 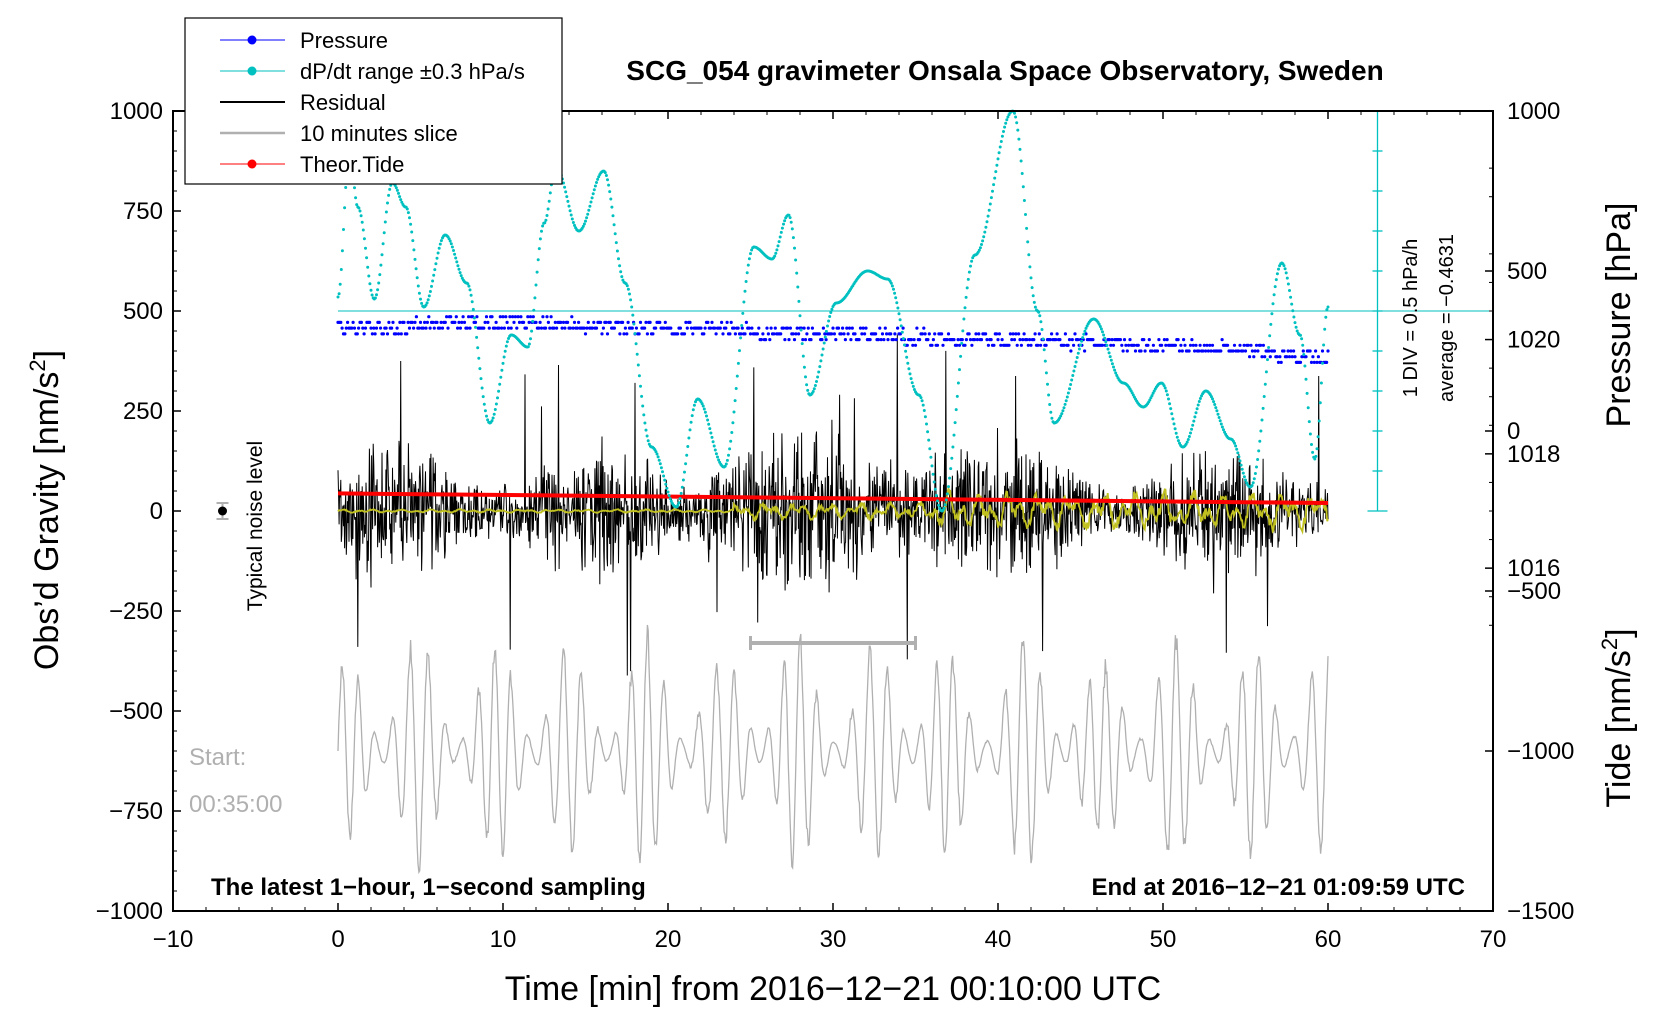 I want to click on pressure-axis-label: Pressure [hPa], so click(x=1619, y=315).